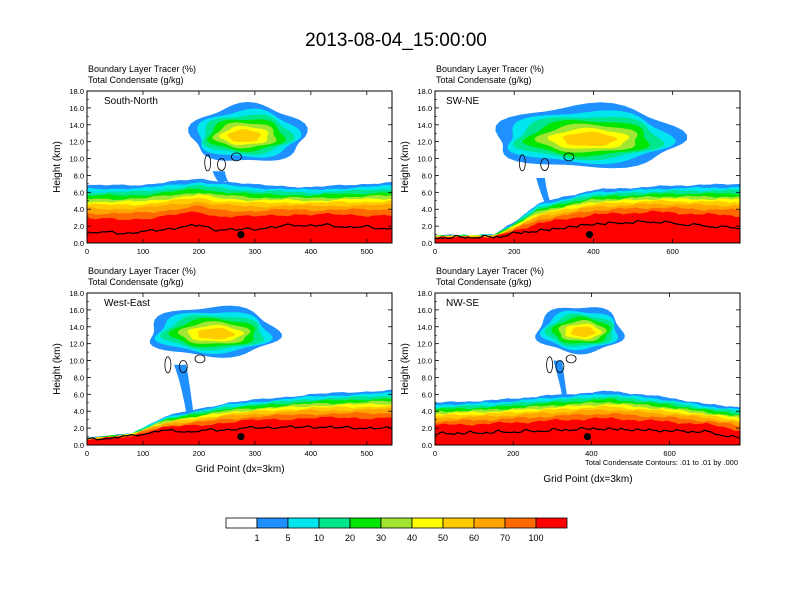  Describe the element at coordinates (462, 303) in the screenshot. I see `panel-label: NW-SE` at that location.